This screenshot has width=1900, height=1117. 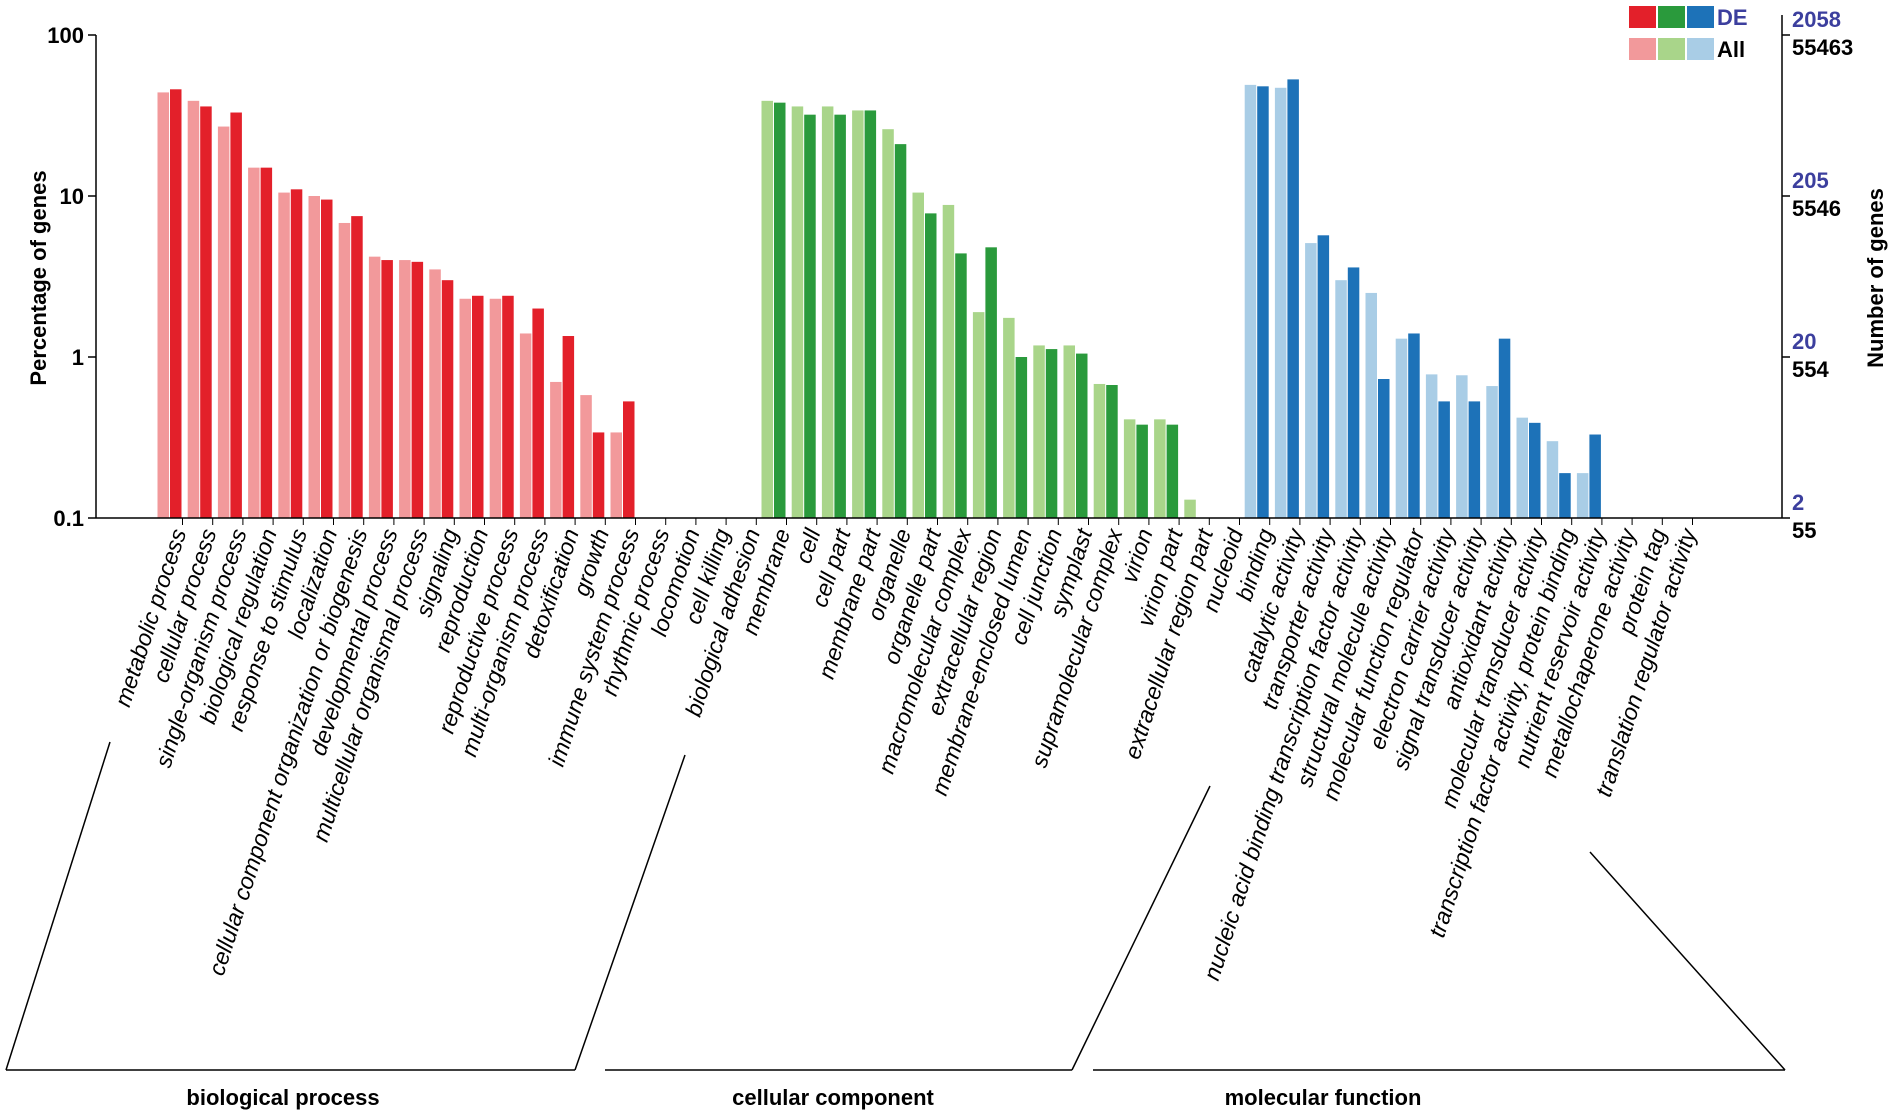 I want to click on bar-de-metabolic-process, so click(x=176, y=303).